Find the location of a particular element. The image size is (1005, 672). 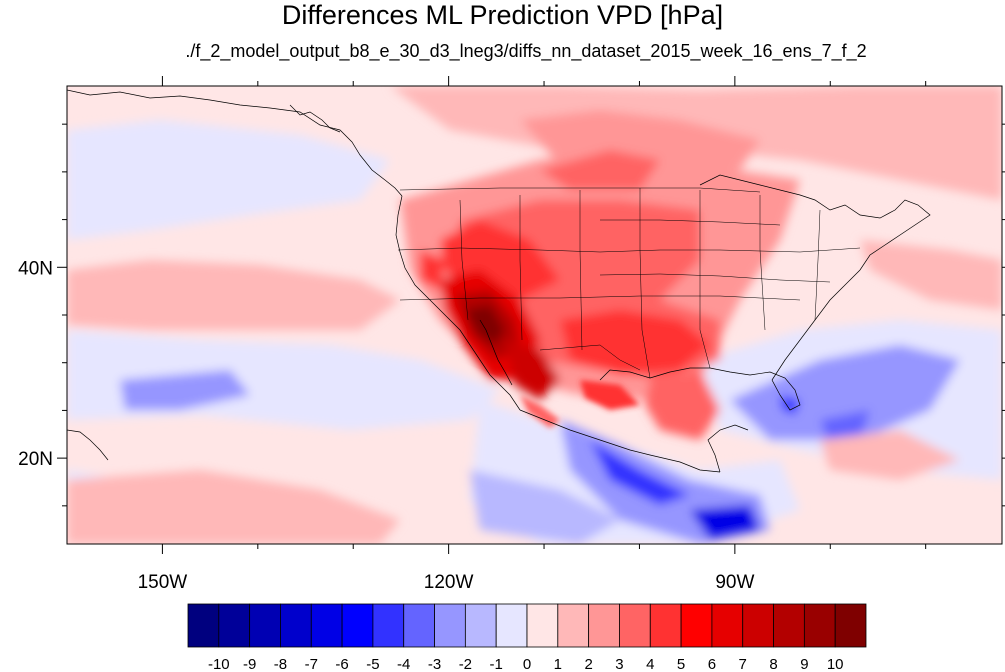

colorbar: -10 -9 -8 -7 -6 -5 -4 -3 -2 -1 0 1 2 3 4 5 6 7 8 9 10 is located at coordinates (527, 637).